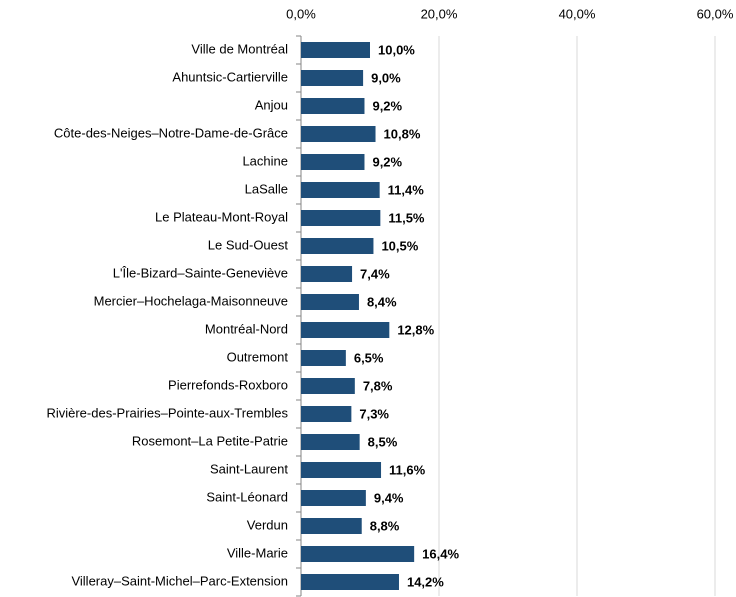 This screenshot has width=736, height=597. I want to click on value-label: 14,2%, so click(425, 581).